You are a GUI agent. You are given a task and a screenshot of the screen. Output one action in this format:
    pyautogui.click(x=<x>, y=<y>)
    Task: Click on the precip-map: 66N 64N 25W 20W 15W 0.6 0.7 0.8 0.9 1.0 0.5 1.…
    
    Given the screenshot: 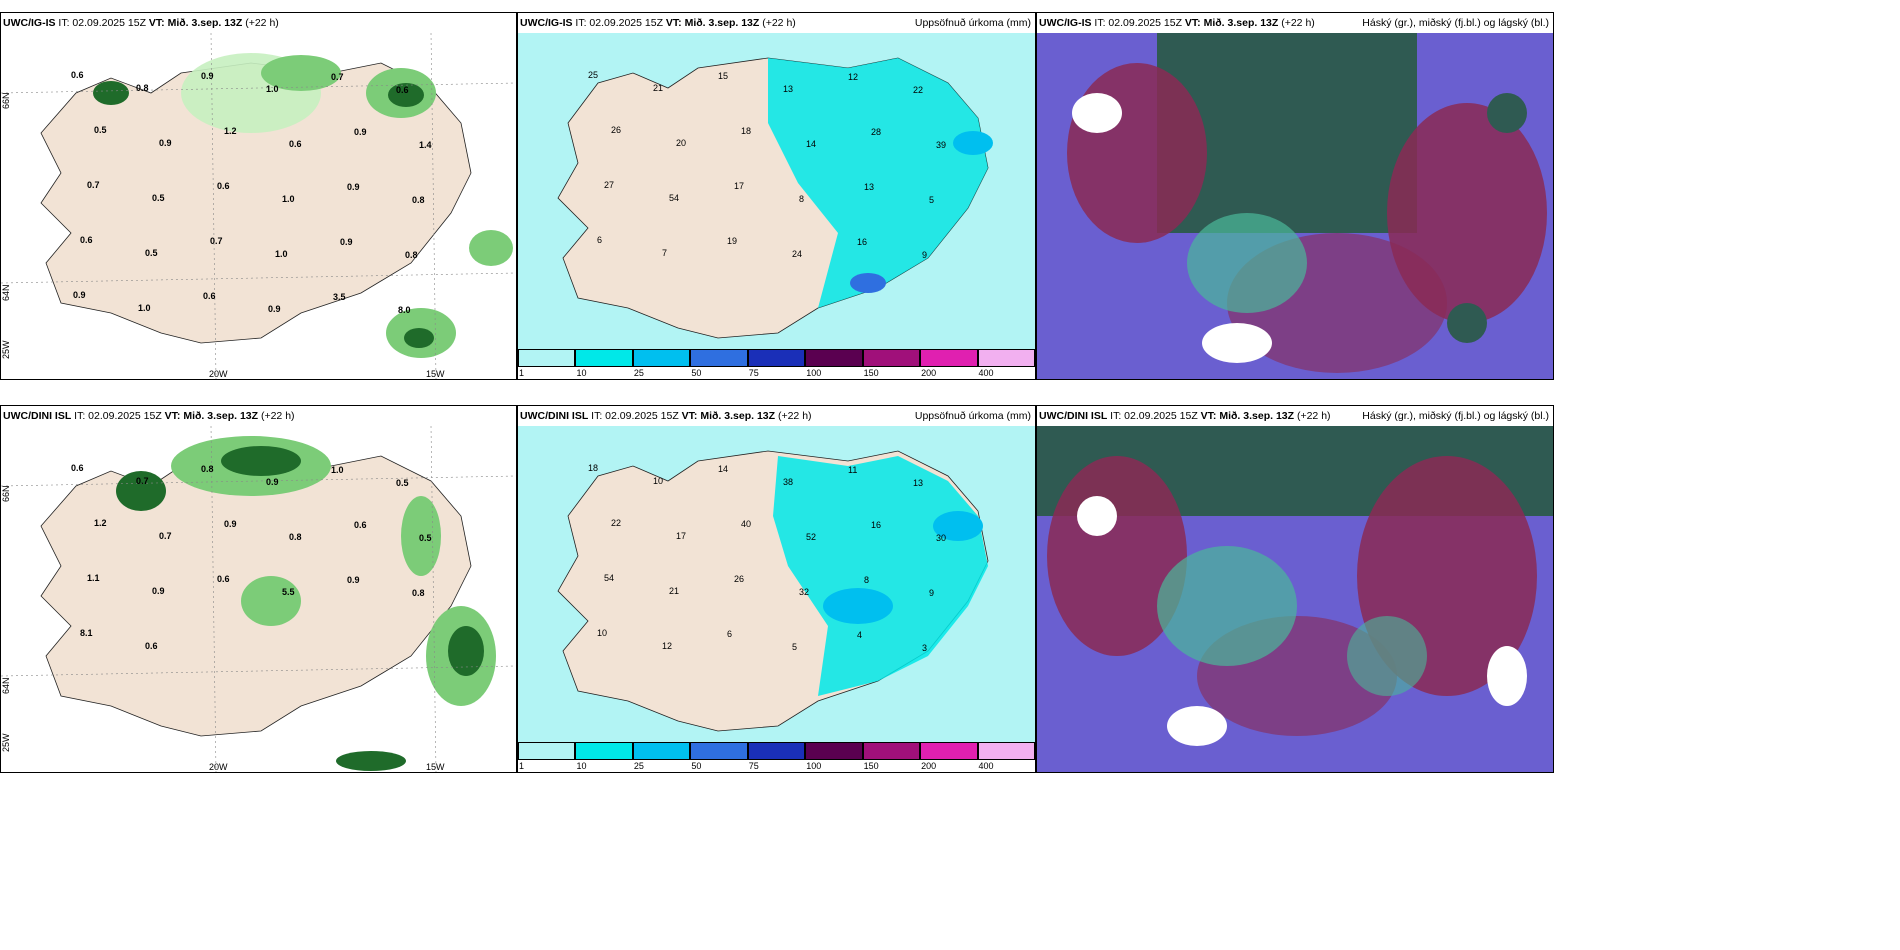 What is the action you would take?
    pyautogui.click(x=258, y=599)
    